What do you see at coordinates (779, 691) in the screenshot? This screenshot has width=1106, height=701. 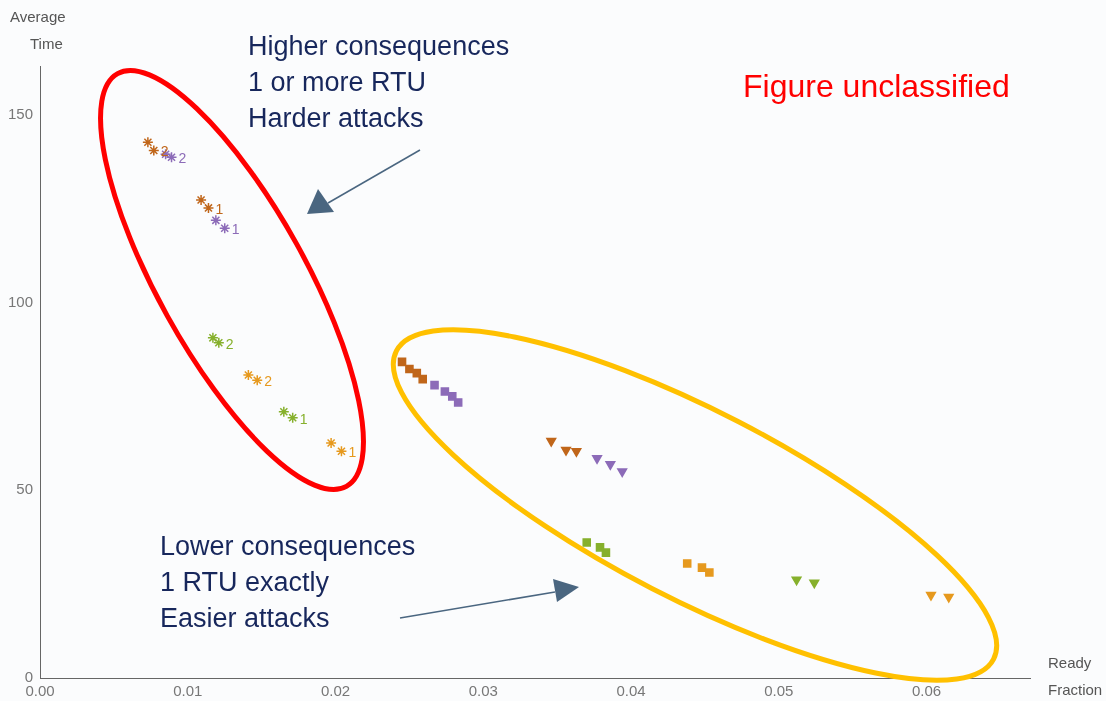 I see `x-tick-label: 0.05` at bounding box center [779, 691].